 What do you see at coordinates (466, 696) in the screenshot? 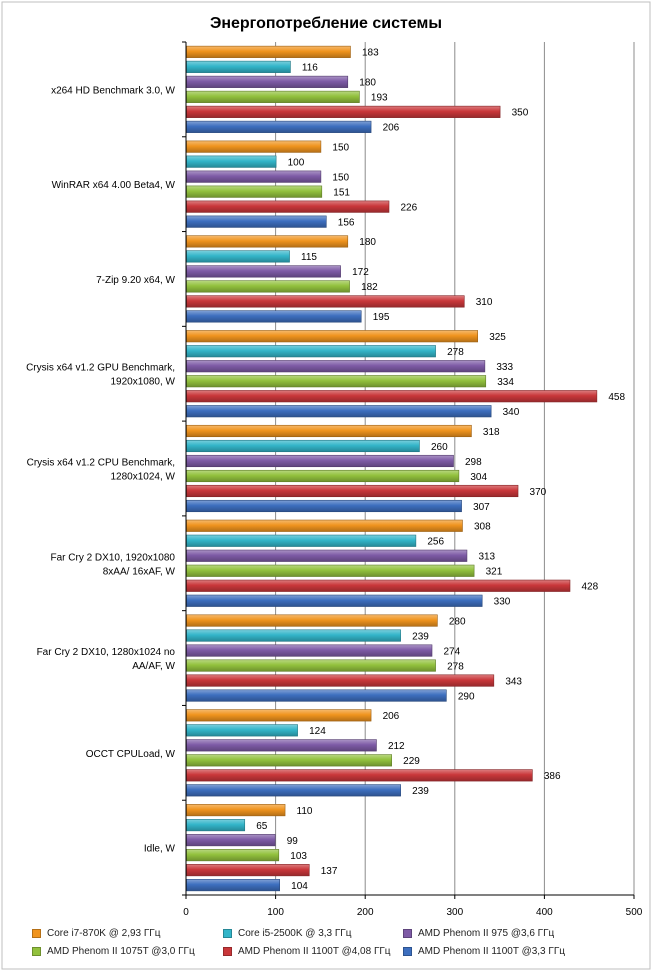
I see `data-label: 290` at bounding box center [466, 696].